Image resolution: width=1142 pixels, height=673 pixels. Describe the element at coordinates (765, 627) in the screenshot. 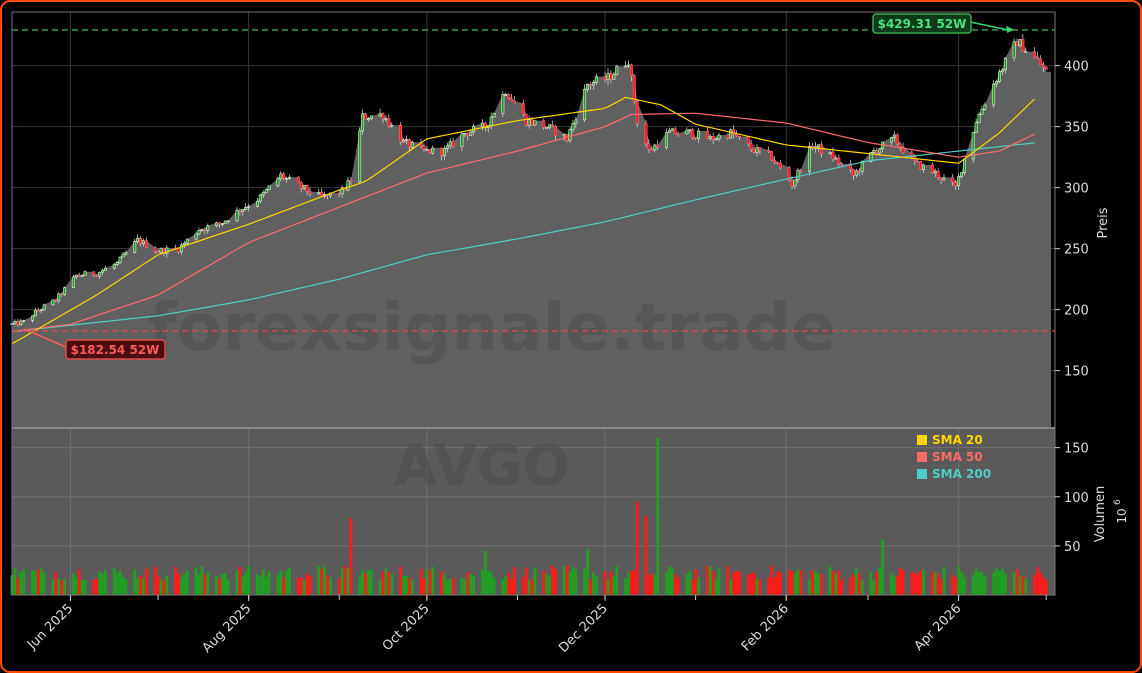

I see `x-tick-label: Feb 2026` at that location.